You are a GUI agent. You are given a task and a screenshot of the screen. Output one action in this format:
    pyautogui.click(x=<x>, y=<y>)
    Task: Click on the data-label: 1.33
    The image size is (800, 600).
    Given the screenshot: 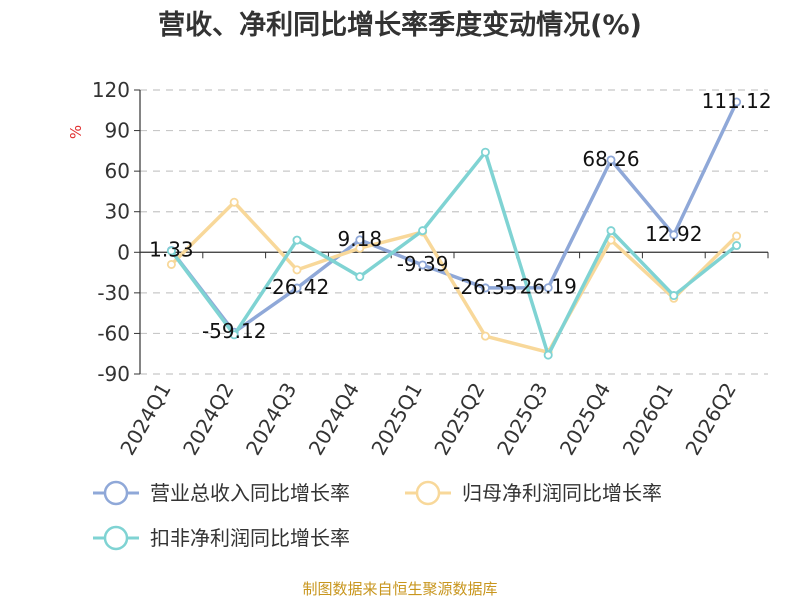 What is the action you would take?
    pyautogui.click(x=171, y=249)
    